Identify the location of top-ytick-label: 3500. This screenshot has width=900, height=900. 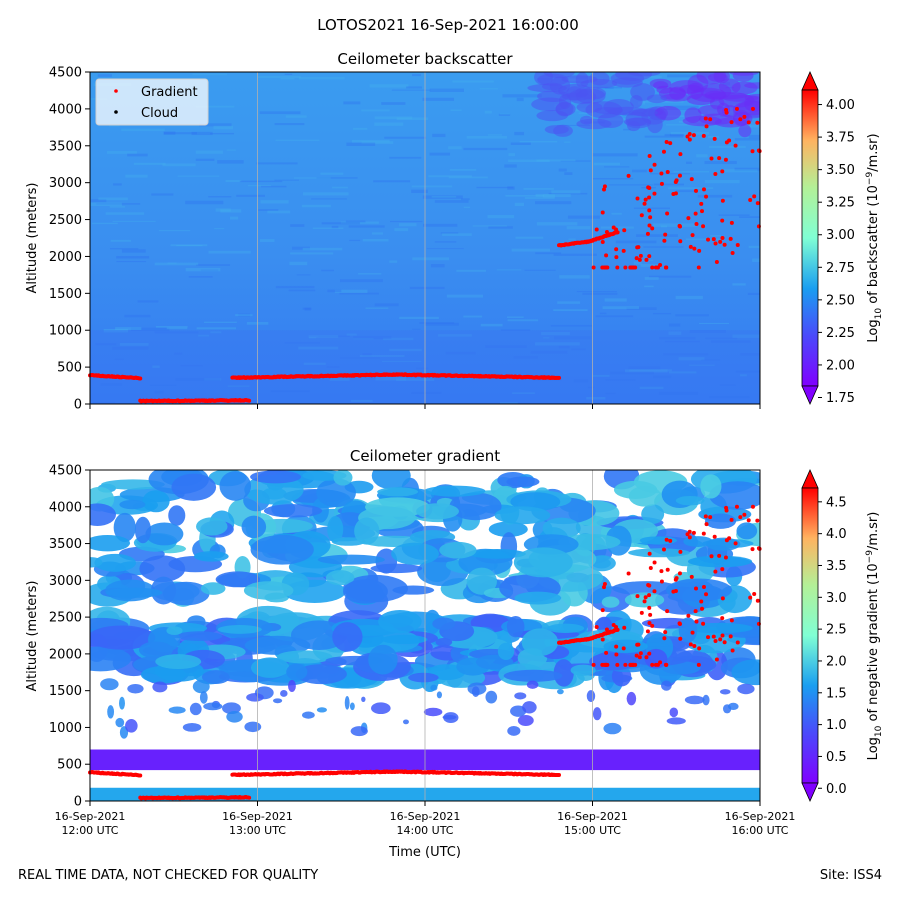
(65, 146).